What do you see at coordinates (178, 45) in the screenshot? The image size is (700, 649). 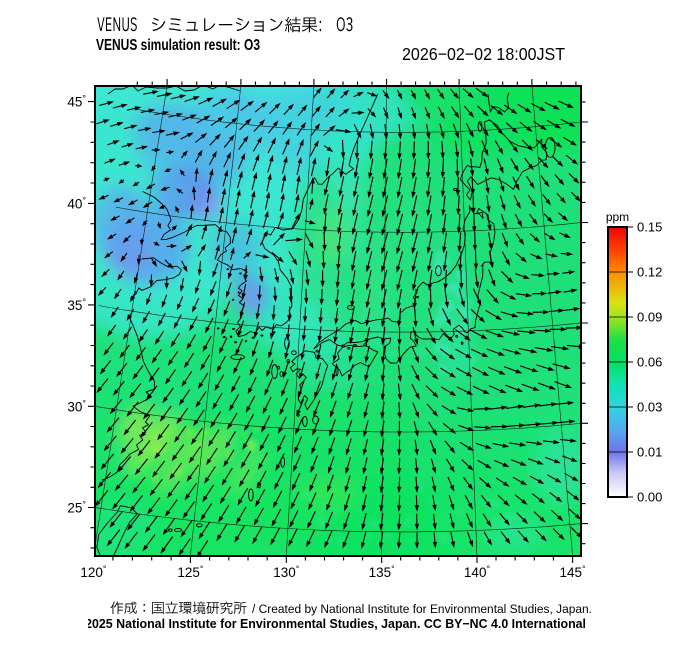 I see `svg-text: VENUS simulation result: O3` at bounding box center [178, 45].